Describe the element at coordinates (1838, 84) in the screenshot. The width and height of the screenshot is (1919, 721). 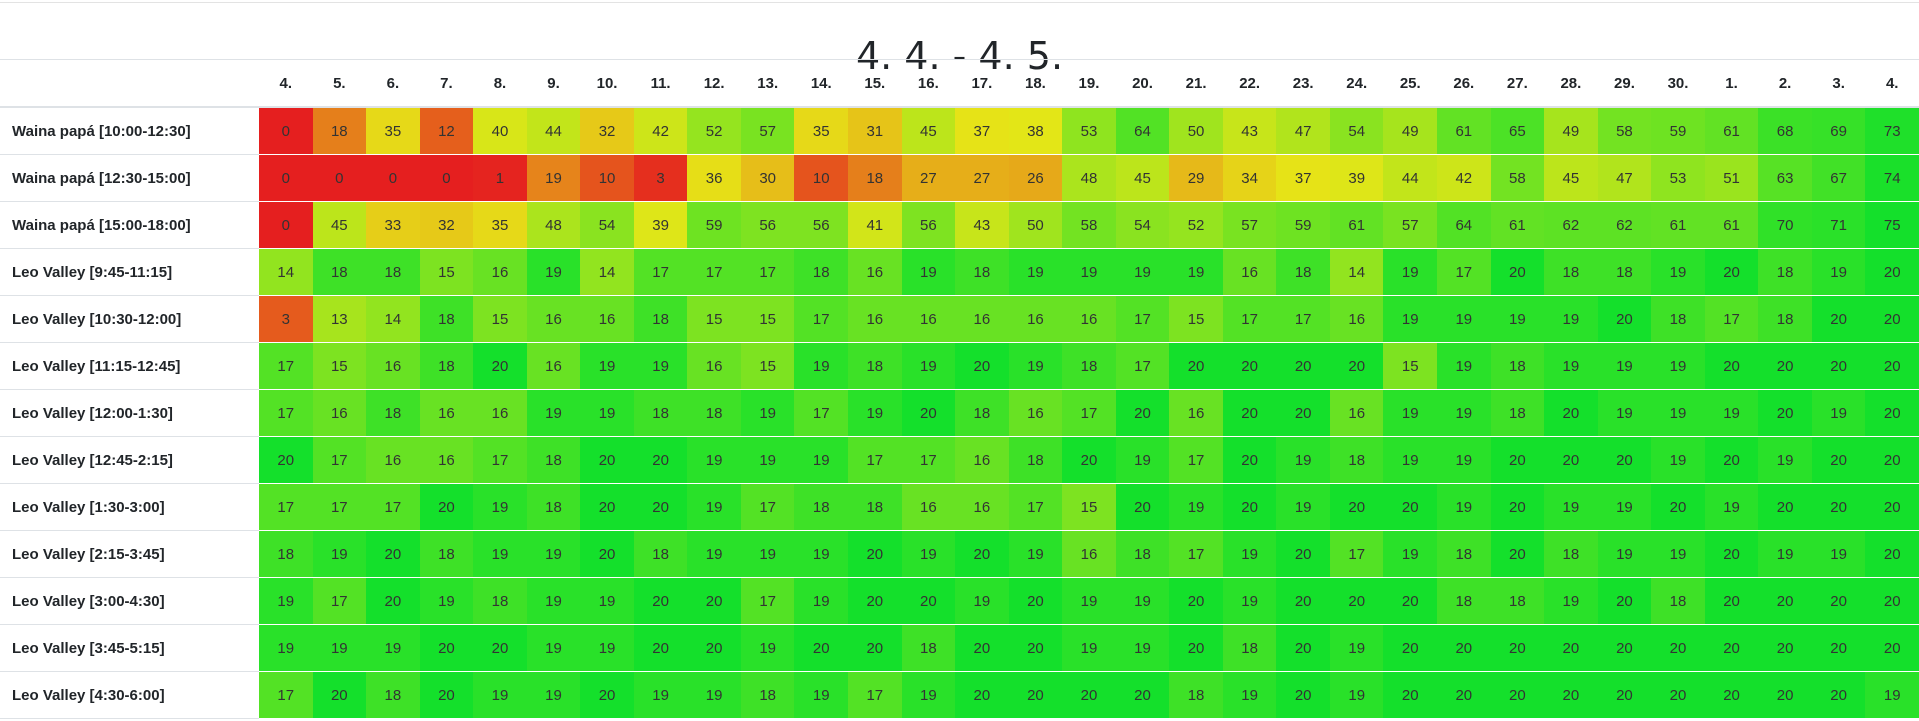
I see `date-column-header: 3.` at that location.